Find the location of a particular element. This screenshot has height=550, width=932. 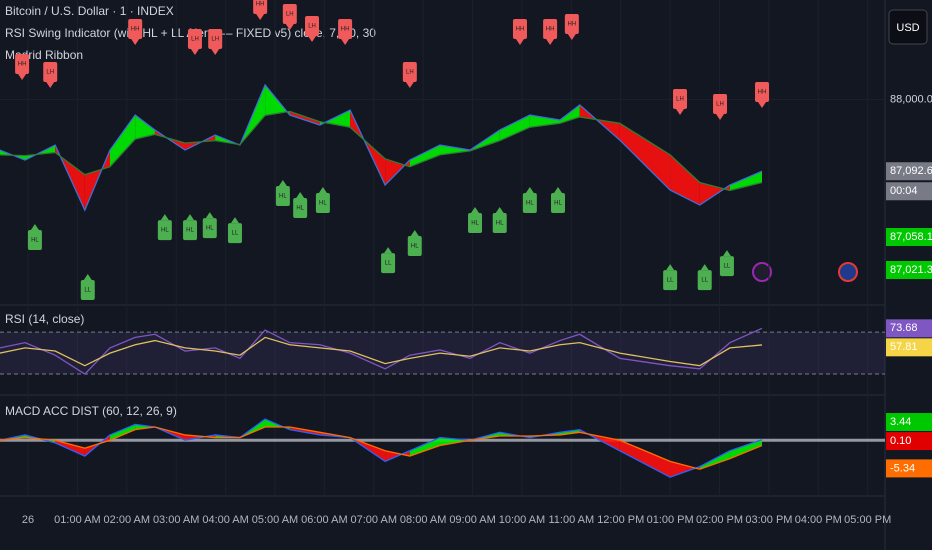

event-icon is located at coordinates (762, 272).